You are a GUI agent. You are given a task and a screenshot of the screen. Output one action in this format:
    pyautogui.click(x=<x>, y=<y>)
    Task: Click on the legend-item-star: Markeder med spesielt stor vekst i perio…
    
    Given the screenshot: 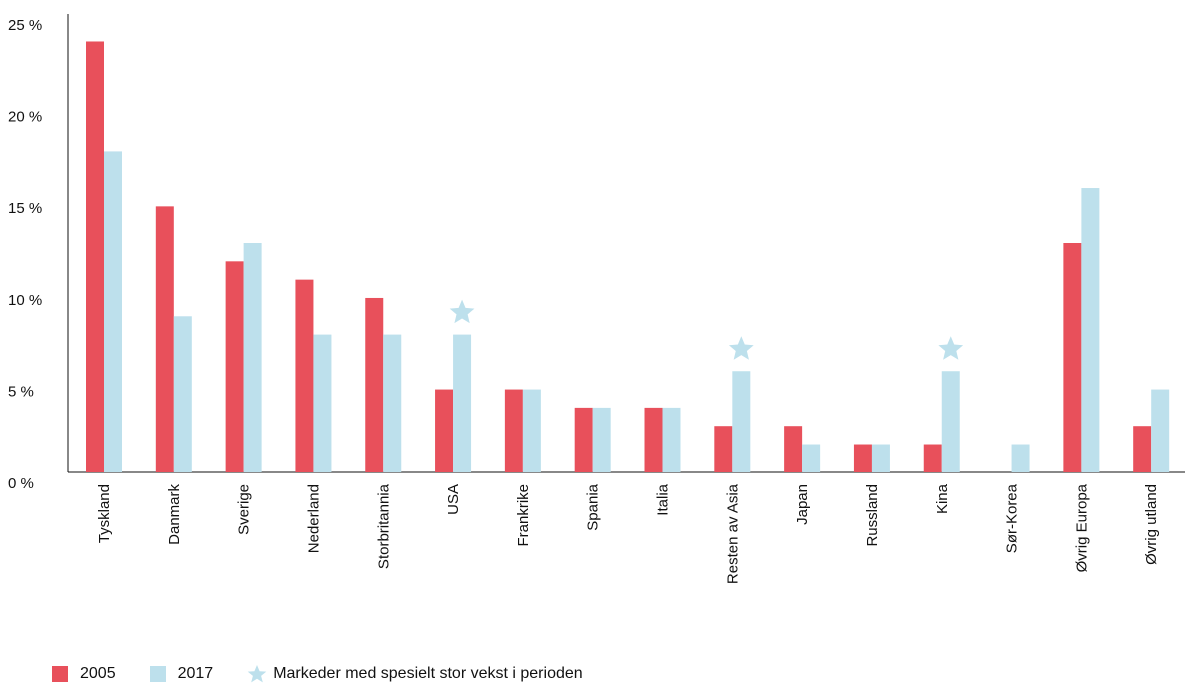 What is the action you would take?
    pyautogui.click(x=415, y=674)
    